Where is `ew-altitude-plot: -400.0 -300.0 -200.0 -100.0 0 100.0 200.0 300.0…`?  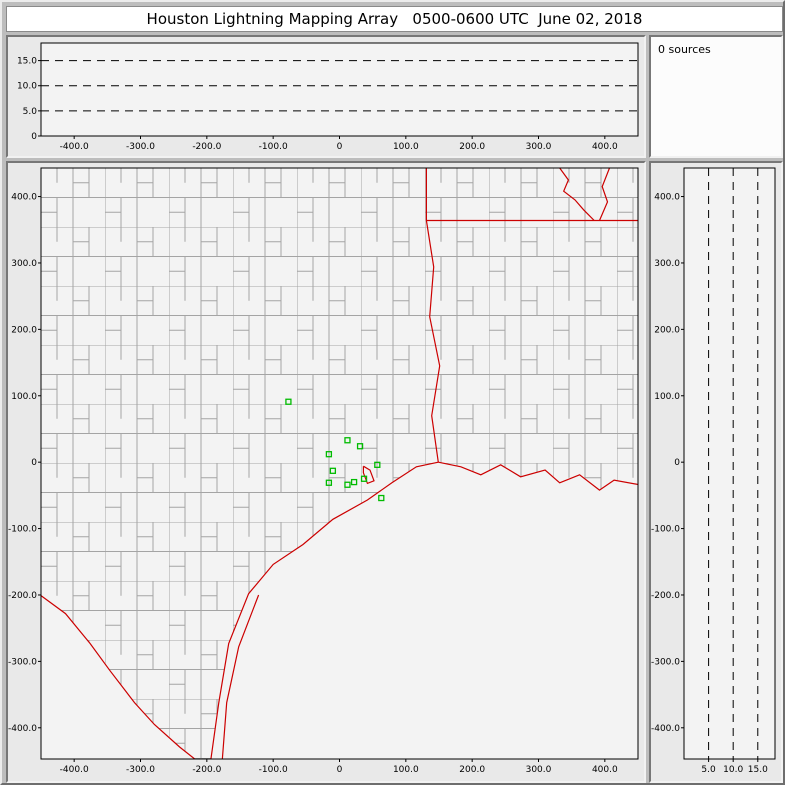 ew-altitude-plot: -400.0 -300.0 -200.0 -100.0 0 100.0 200.0 300.0… is located at coordinates (326, 96).